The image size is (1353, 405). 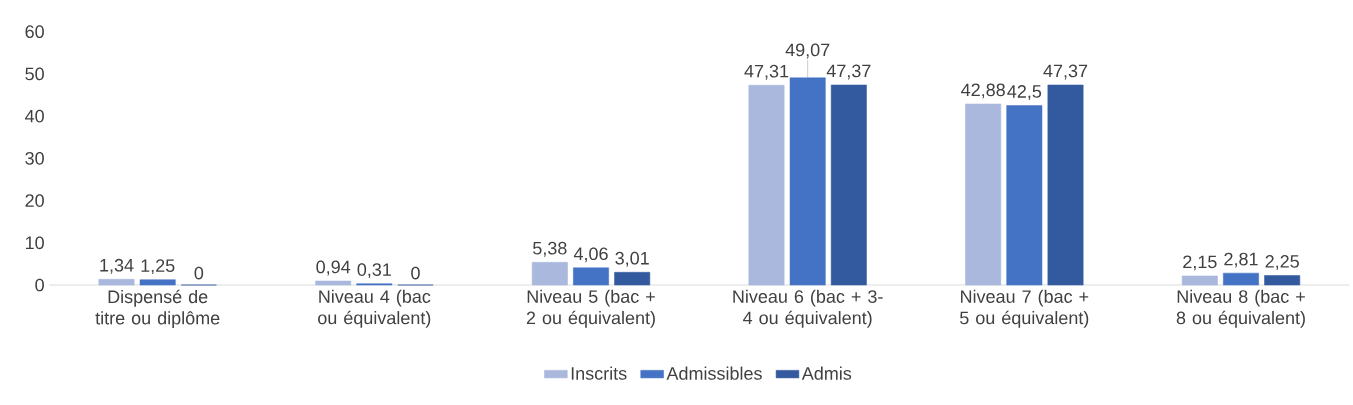 What do you see at coordinates (599, 373) in the screenshot?
I see `legend-label: Inscrits` at bounding box center [599, 373].